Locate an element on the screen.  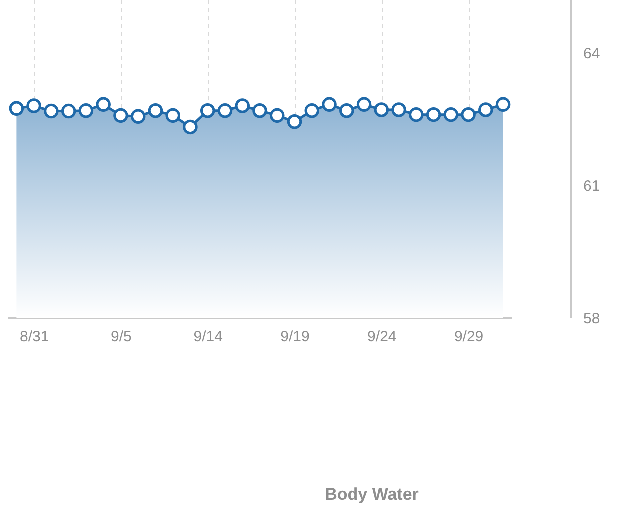
x-tick-label: 9/29 is located at coordinates (469, 337).